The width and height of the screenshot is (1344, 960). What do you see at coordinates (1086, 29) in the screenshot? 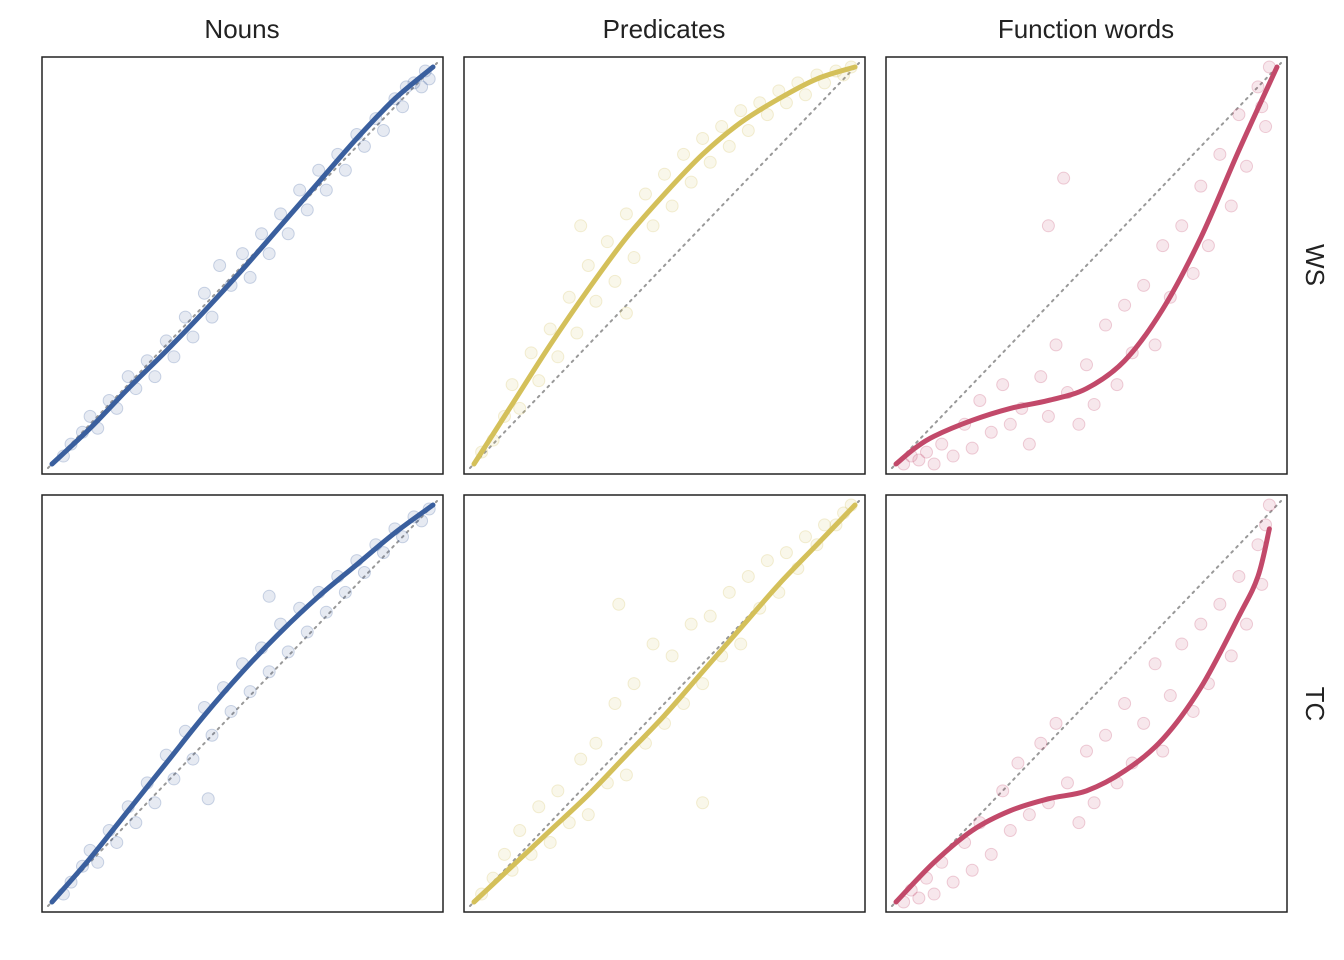
I see `column-title-function-words: Function words` at bounding box center [1086, 29].